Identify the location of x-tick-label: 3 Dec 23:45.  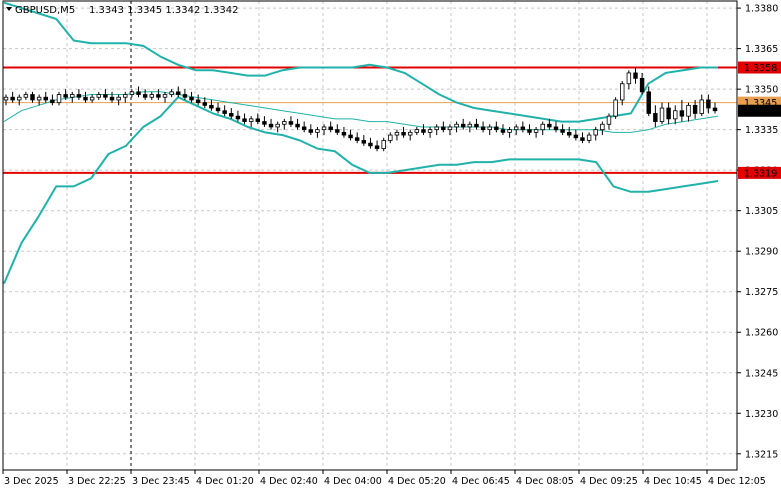
(161, 481).